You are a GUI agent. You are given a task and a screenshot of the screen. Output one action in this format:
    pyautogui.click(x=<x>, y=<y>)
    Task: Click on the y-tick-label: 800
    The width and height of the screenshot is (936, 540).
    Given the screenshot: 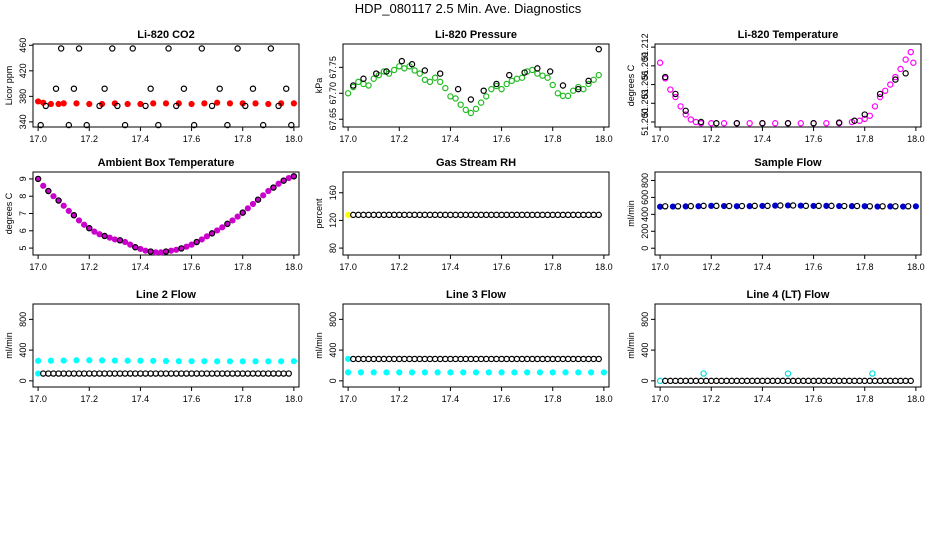 What is the action you would take?
    pyautogui.click(x=23, y=319)
    